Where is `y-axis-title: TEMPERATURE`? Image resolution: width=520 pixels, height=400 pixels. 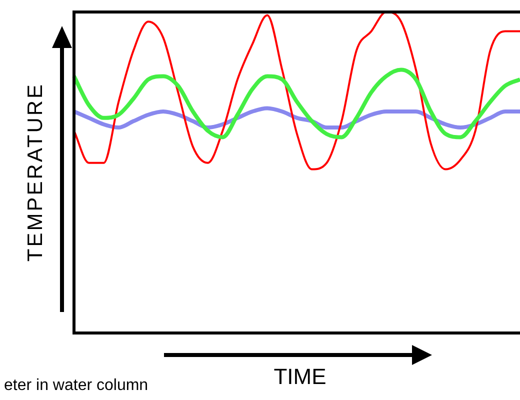 y-axis-title: TEMPERATURE is located at coordinates (35, 172).